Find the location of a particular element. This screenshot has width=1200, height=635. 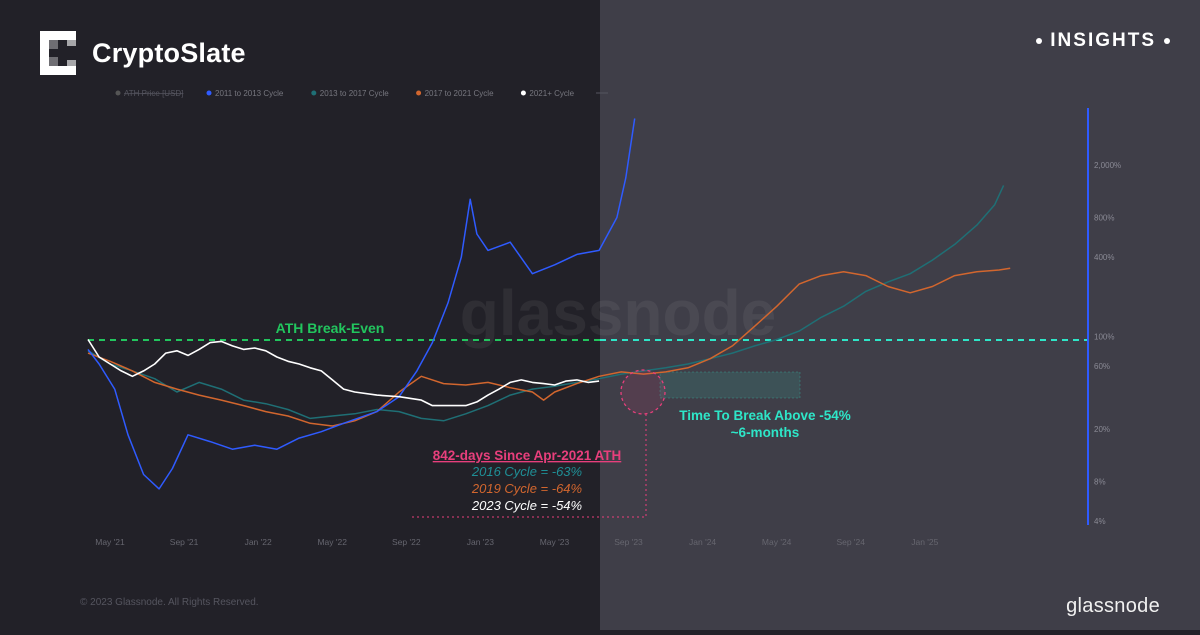

legend-label: 2017 to 2021 Cycle is located at coordinates (459, 93).